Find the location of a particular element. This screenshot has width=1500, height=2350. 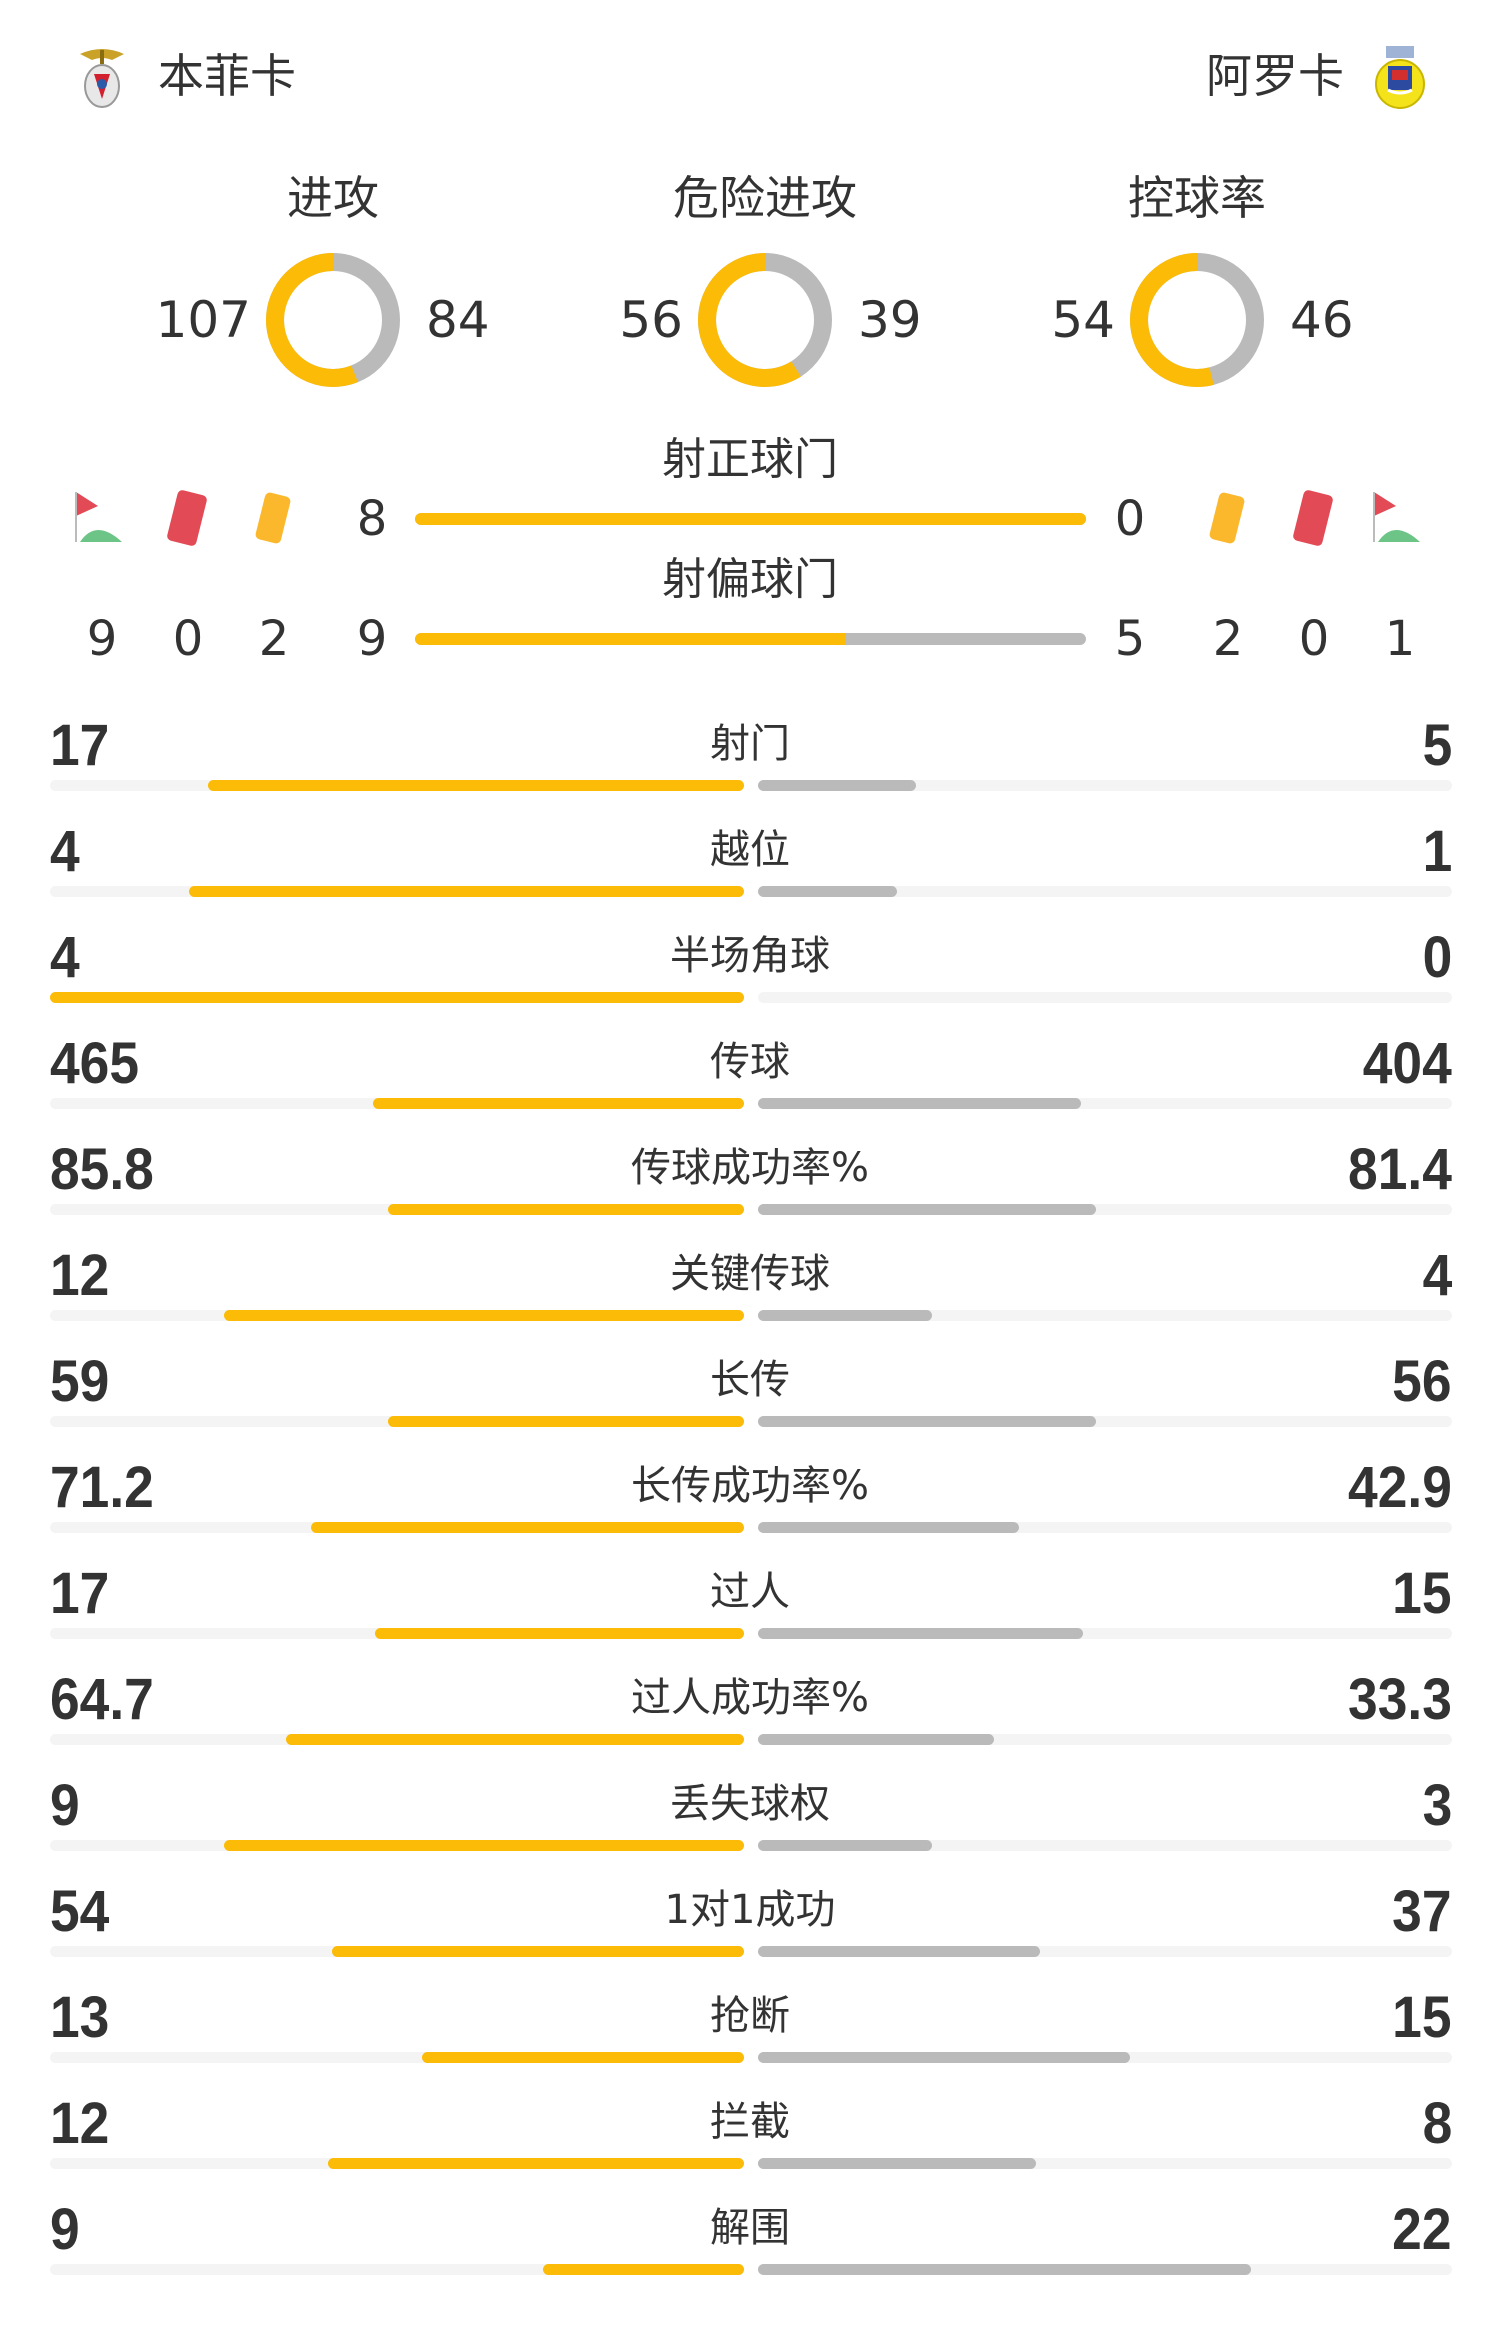

donut-away-value: 46 is located at coordinates (1322, 320).